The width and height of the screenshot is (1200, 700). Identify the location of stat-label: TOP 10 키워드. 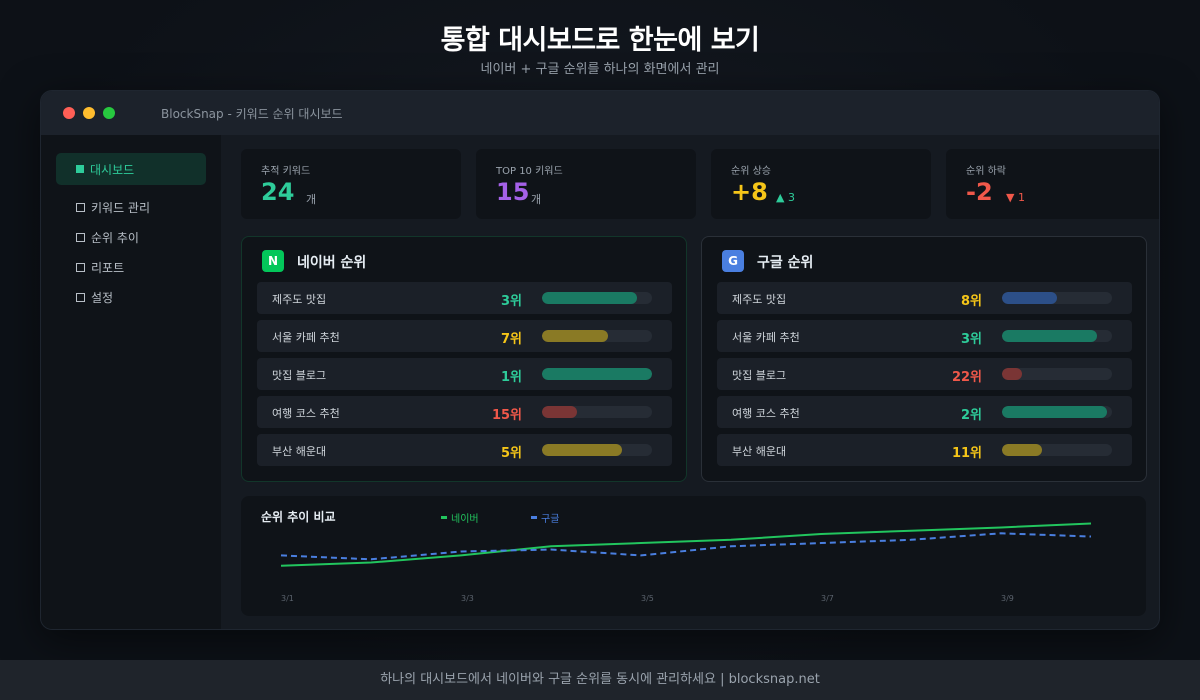
(529, 171).